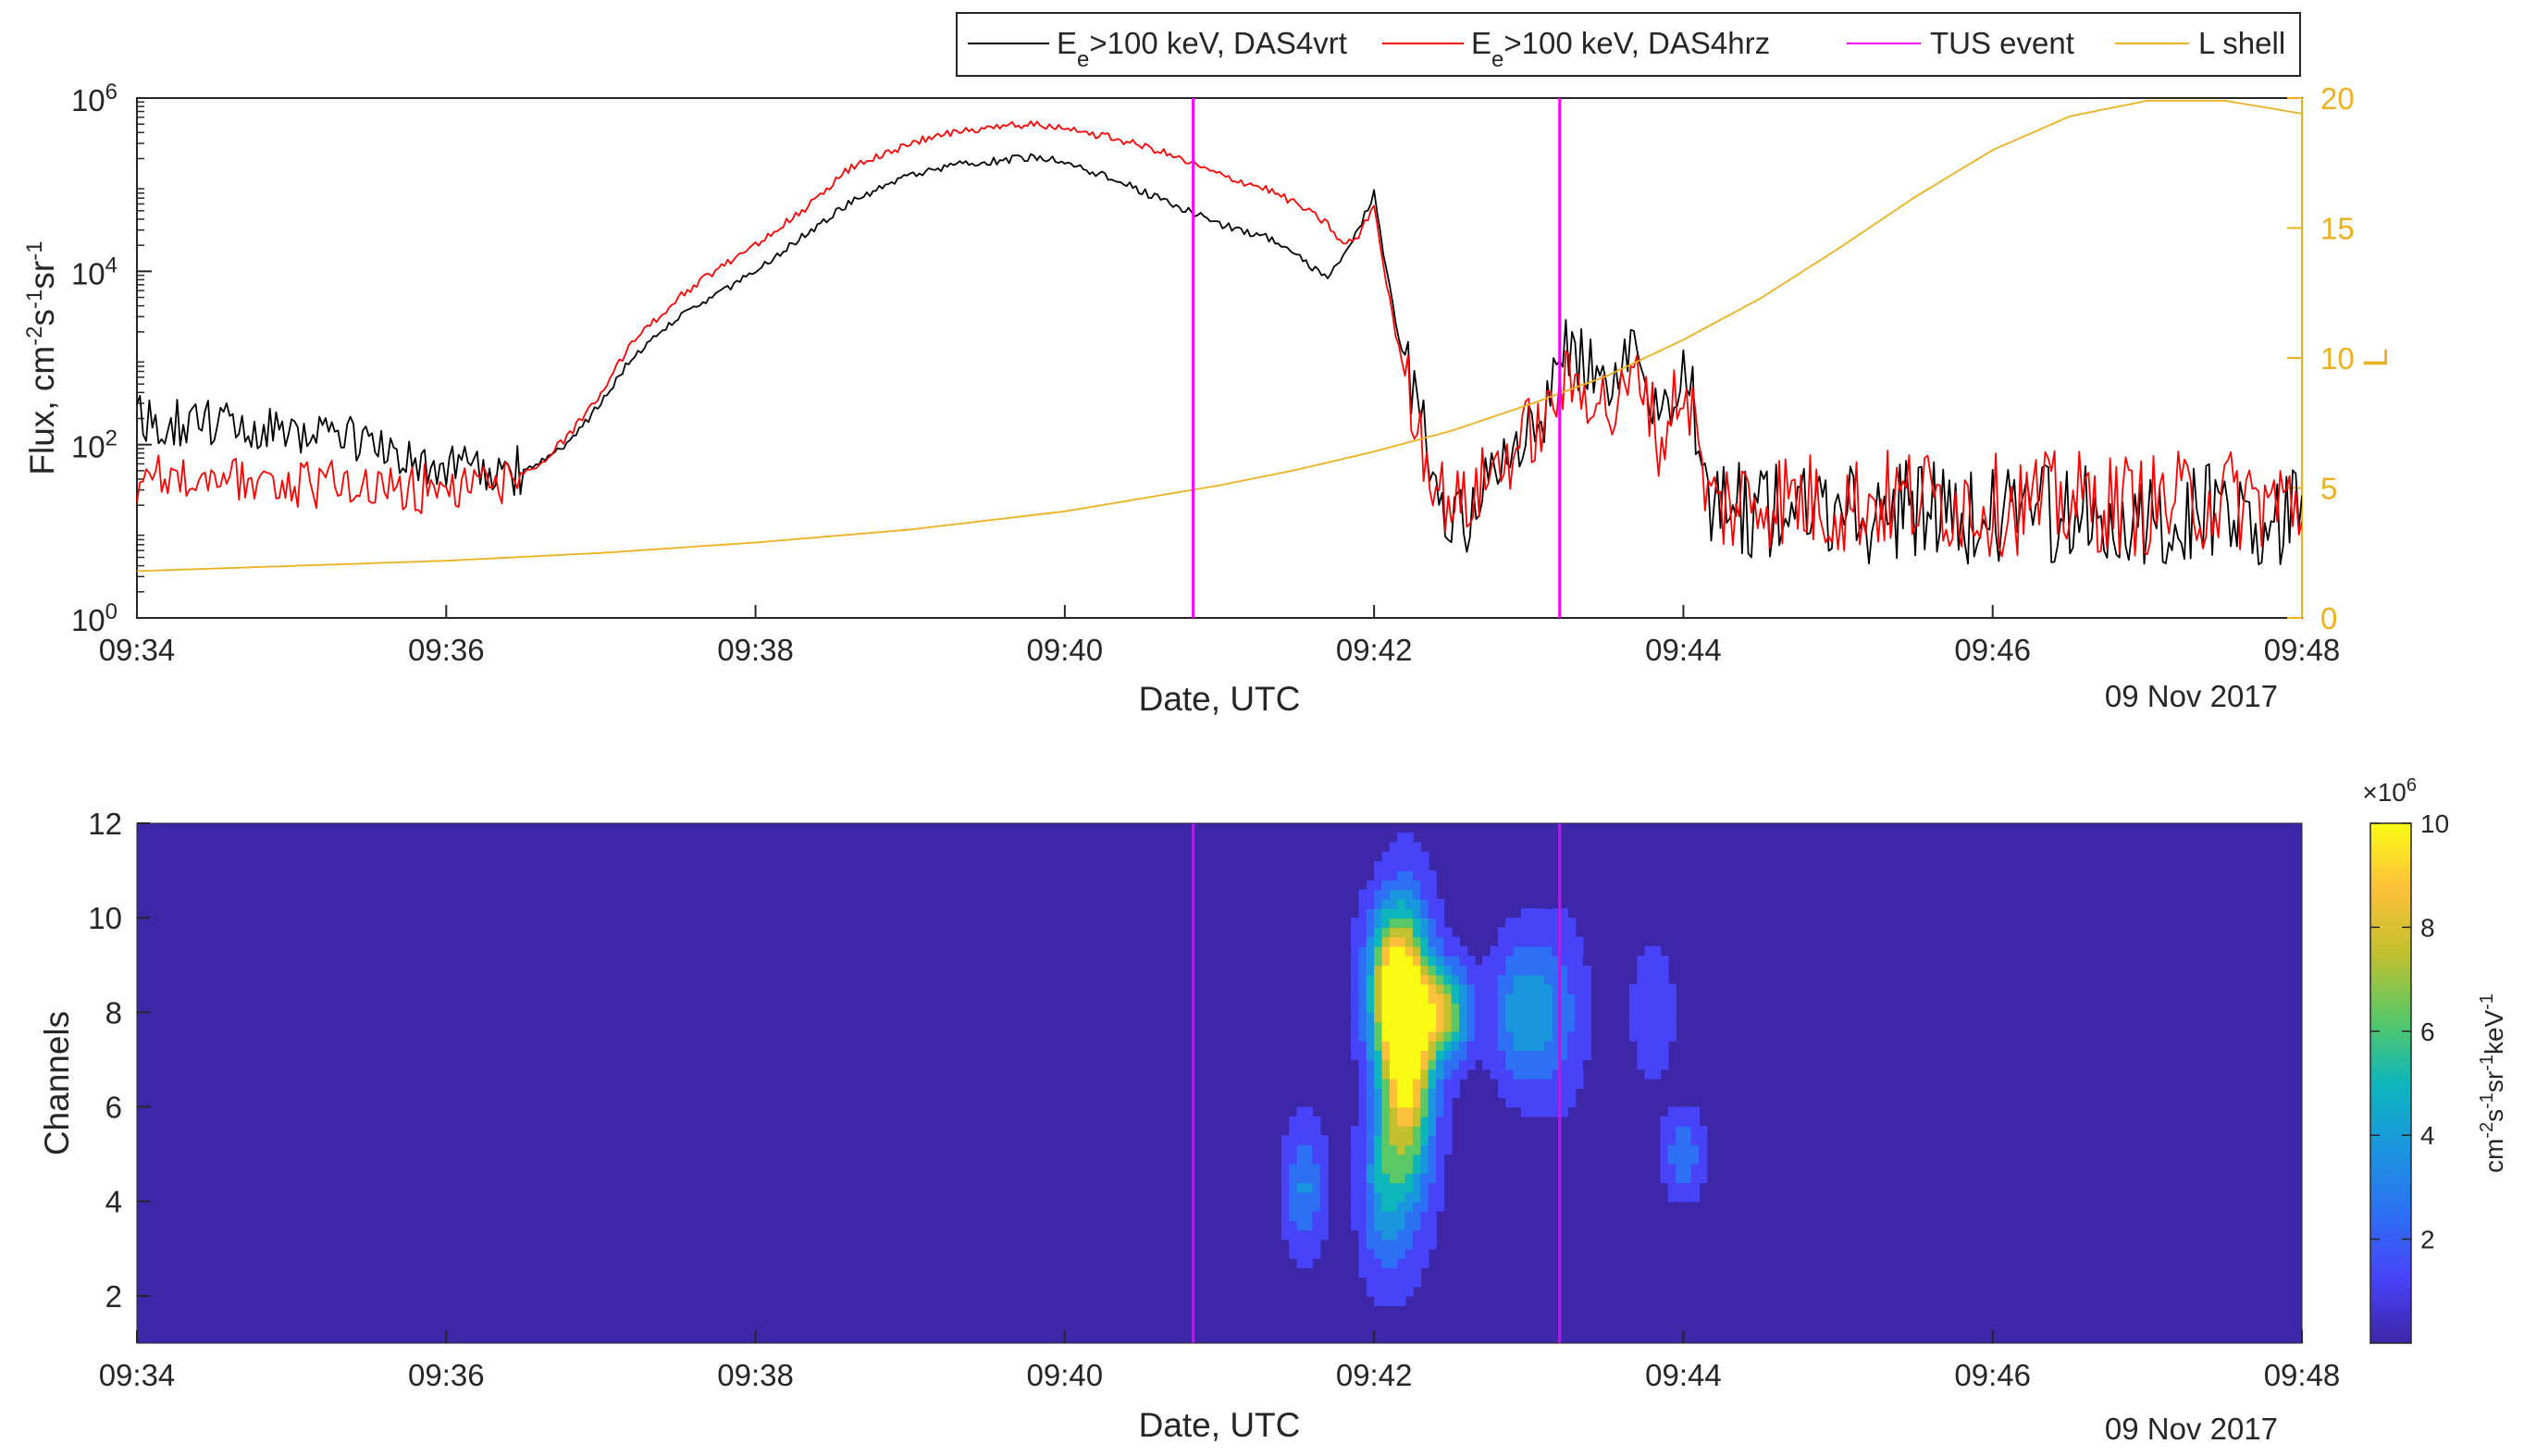  What do you see at coordinates (94, 445) in the screenshot?
I see `top-y-tick-label: 10²` at bounding box center [94, 445].